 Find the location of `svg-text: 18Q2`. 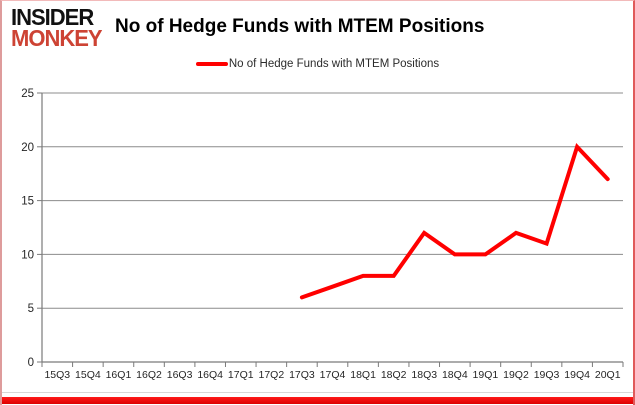

svg-text: 18Q2 is located at coordinates (394, 375).